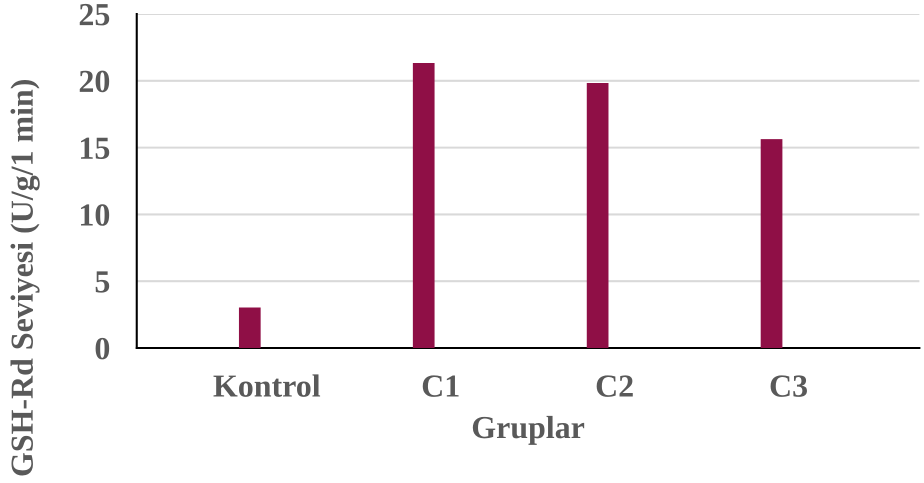 Image resolution: width=924 pixels, height=483 pixels. What do you see at coordinates (103, 349) in the screenshot?
I see `y-tick-label: 0` at bounding box center [103, 349].